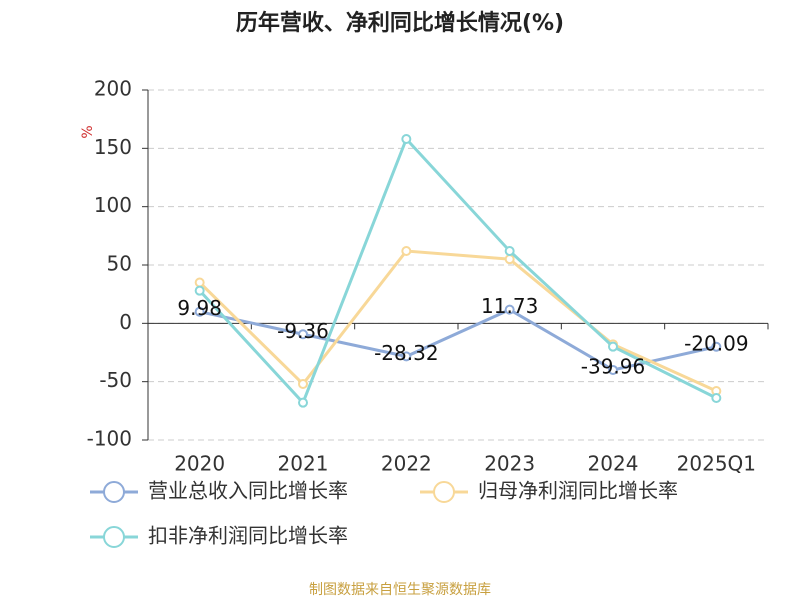 The width and height of the screenshot is (800, 600). I want to click on y-tick-label: -100, so click(109, 439).